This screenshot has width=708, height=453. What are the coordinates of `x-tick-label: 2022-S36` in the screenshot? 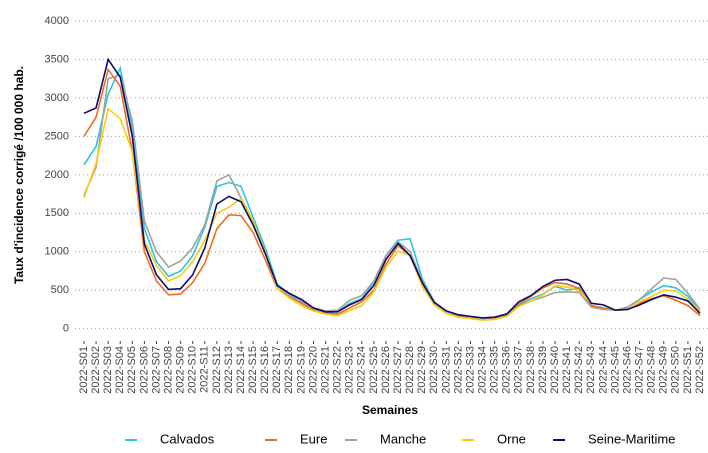 It's located at (507, 370).